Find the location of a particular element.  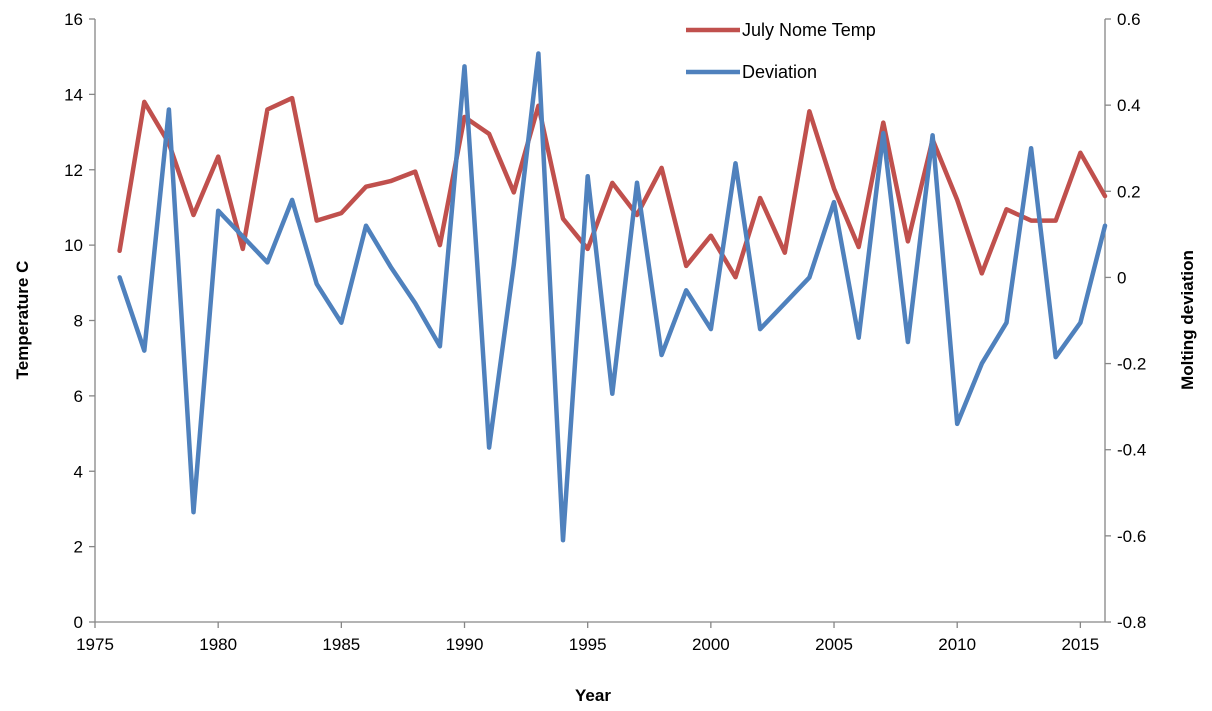

x-tick-label: 1990 is located at coordinates (465, 644).